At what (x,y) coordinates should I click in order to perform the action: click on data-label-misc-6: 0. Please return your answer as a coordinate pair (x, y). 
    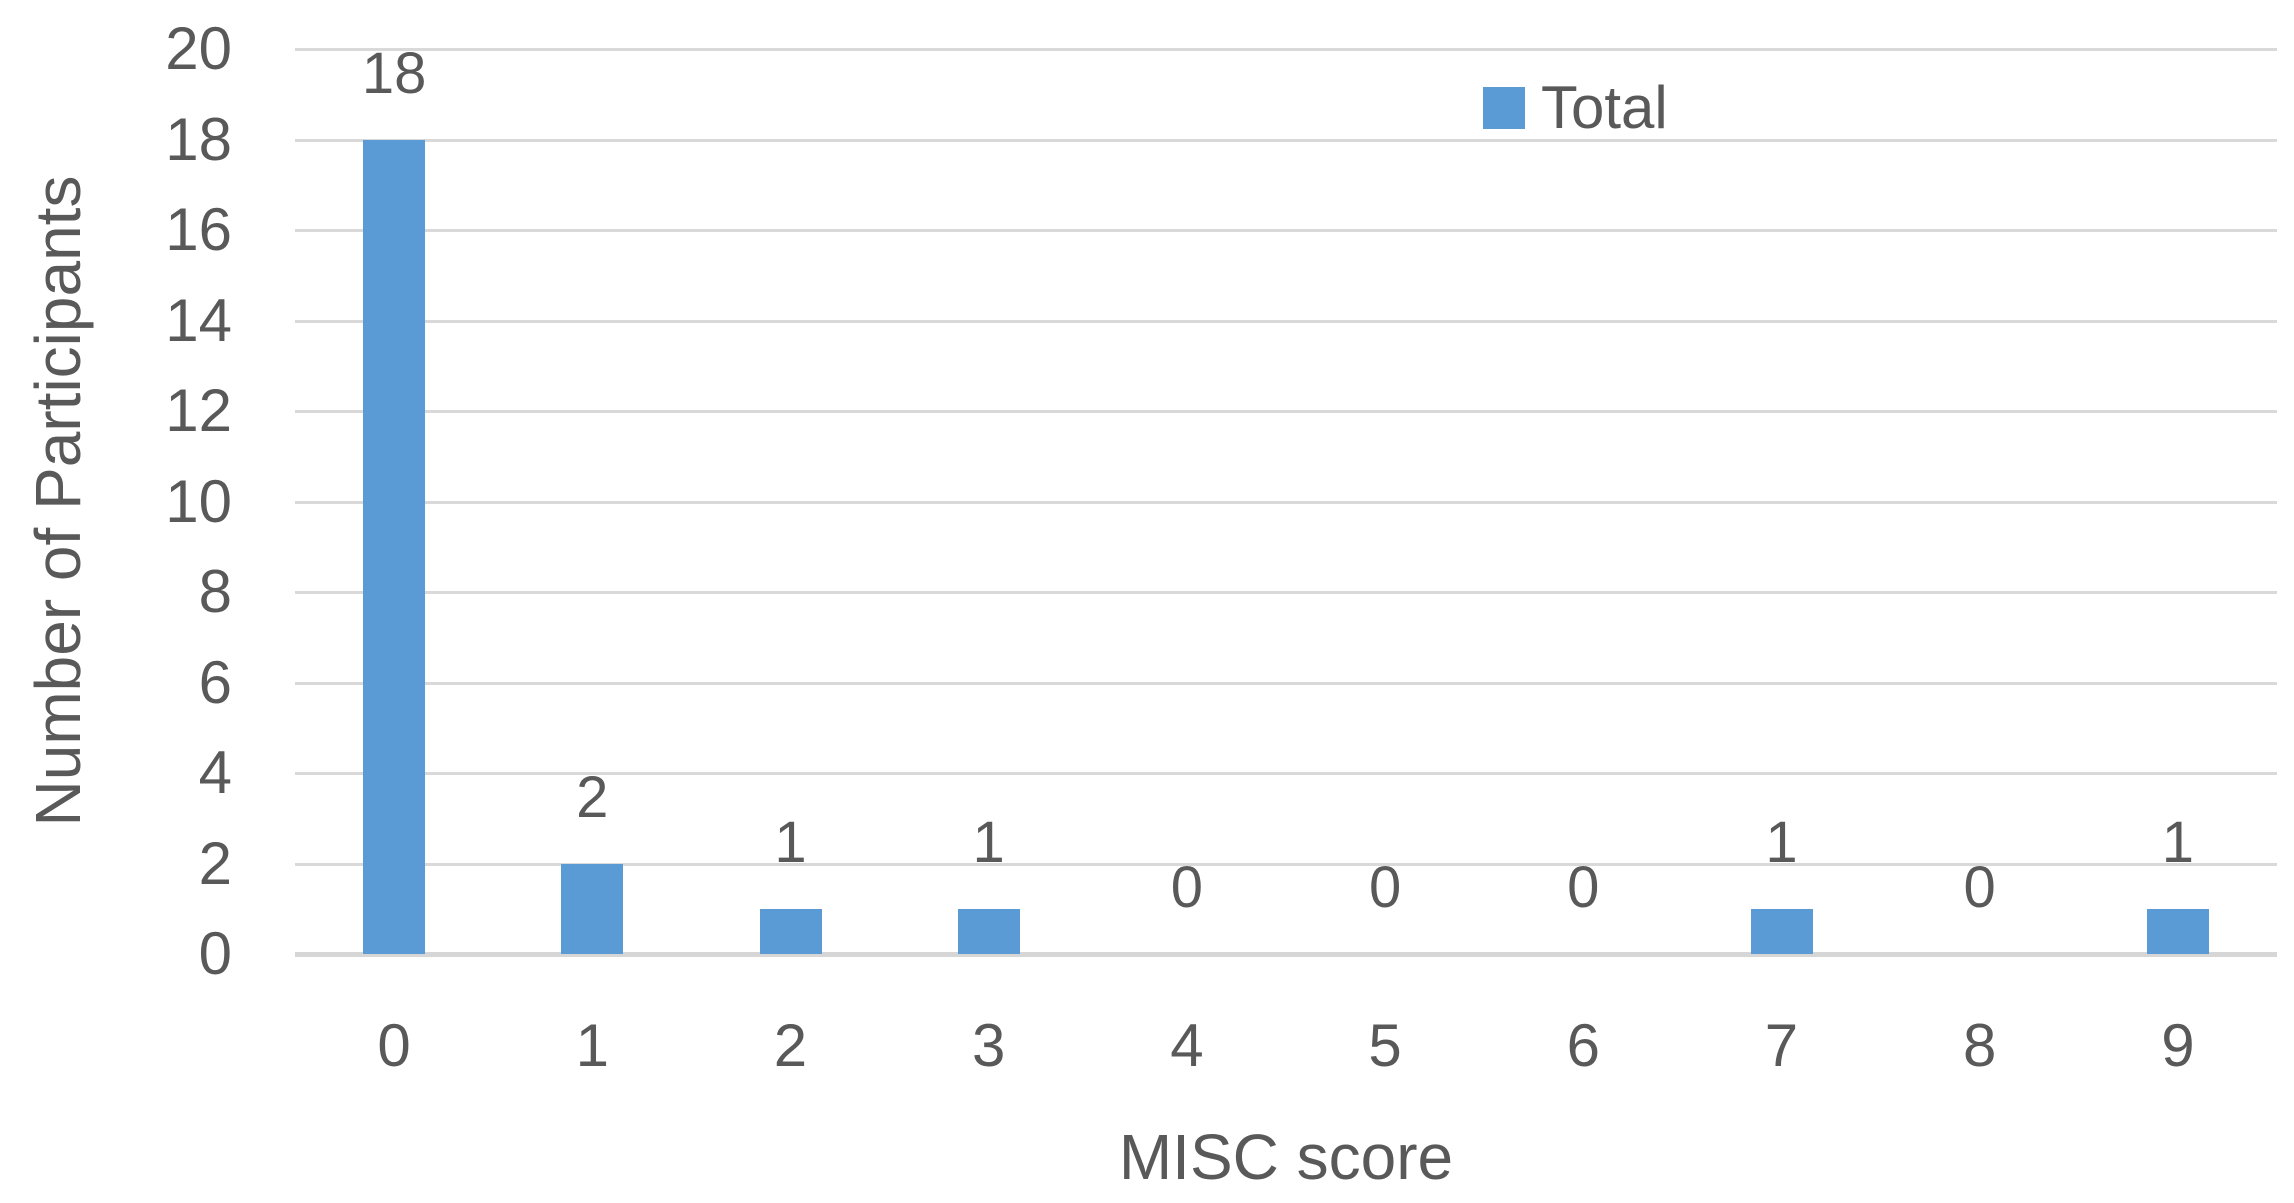
    Looking at the image, I should click on (1583, 887).